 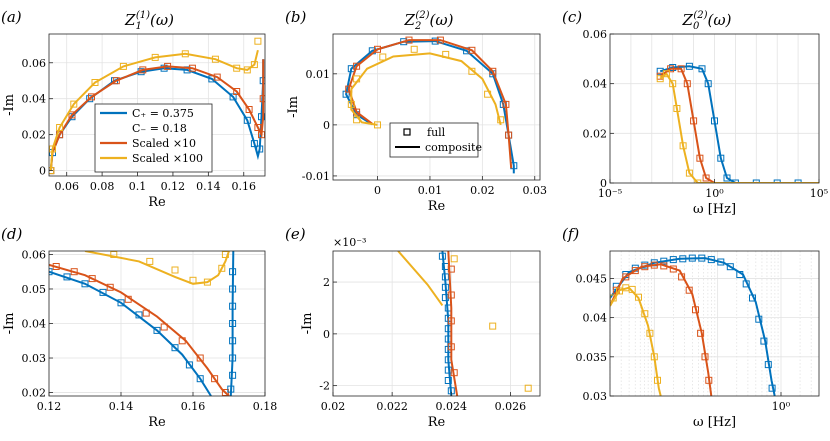 What do you see at coordinates (781, 406) in the screenshot?
I see `x-tick-label: 10⁰` at bounding box center [781, 406].